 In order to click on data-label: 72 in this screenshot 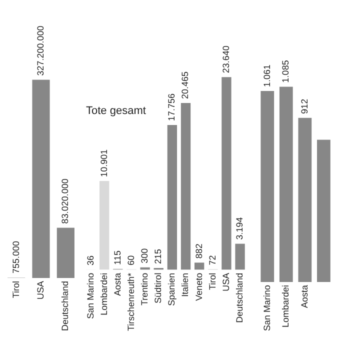, I will do `click(212, 260)`.